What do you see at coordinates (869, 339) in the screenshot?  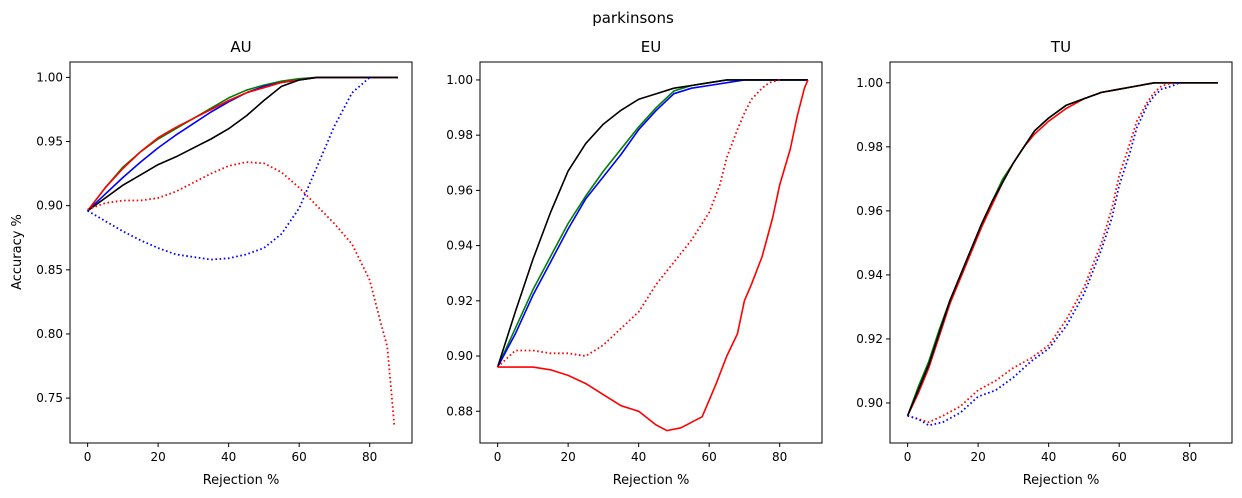 I see `y-tick-label-tu-1: 0.92` at bounding box center [869, 339].